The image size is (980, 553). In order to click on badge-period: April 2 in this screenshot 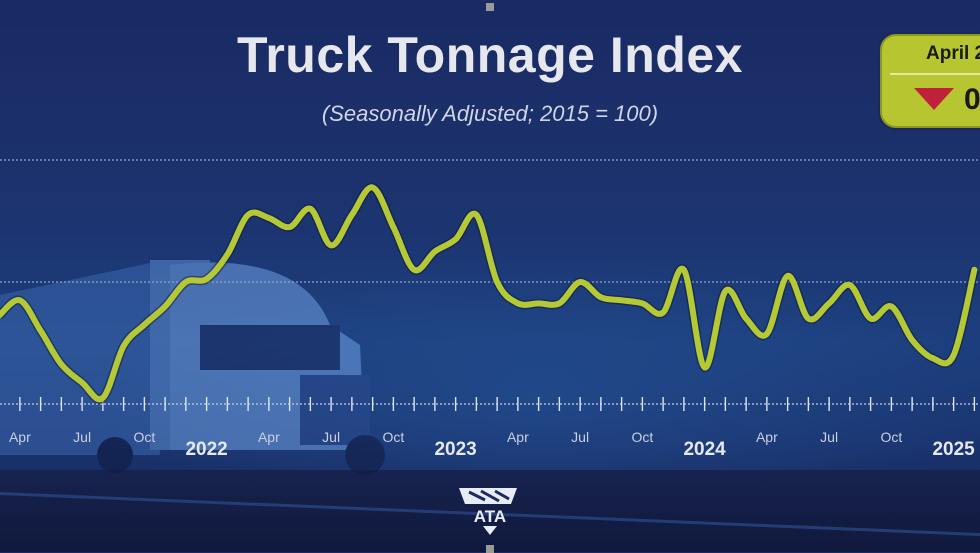, I will do `click(953, 54)`.